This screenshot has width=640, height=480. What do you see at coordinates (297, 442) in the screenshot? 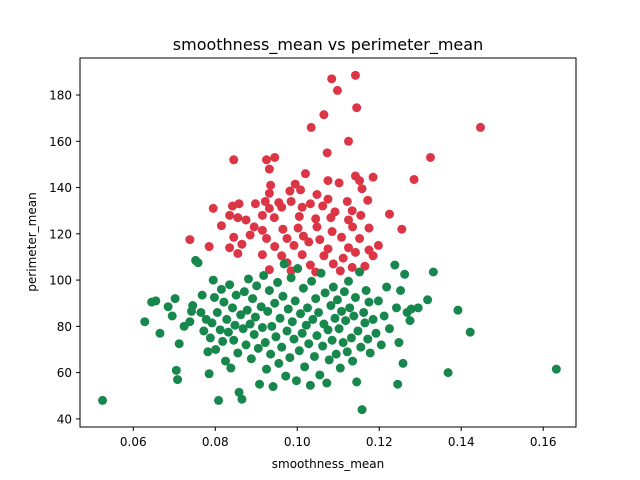
I see `x-tick-label: 0.10` at bounding box center [297, 442].